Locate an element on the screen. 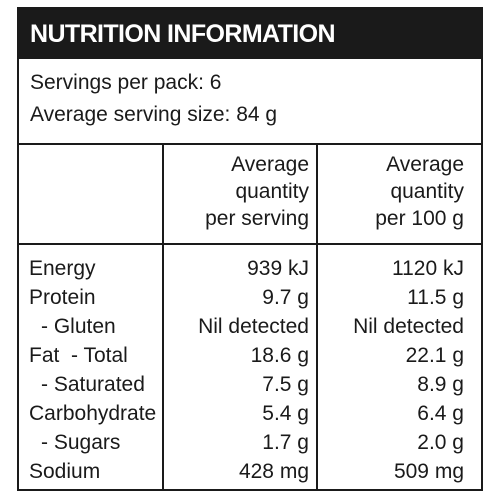 Image resolution: width=500 pixels, height=500 pixels. nutrient-name: Fat - Total is located at coordinates (78, 355).